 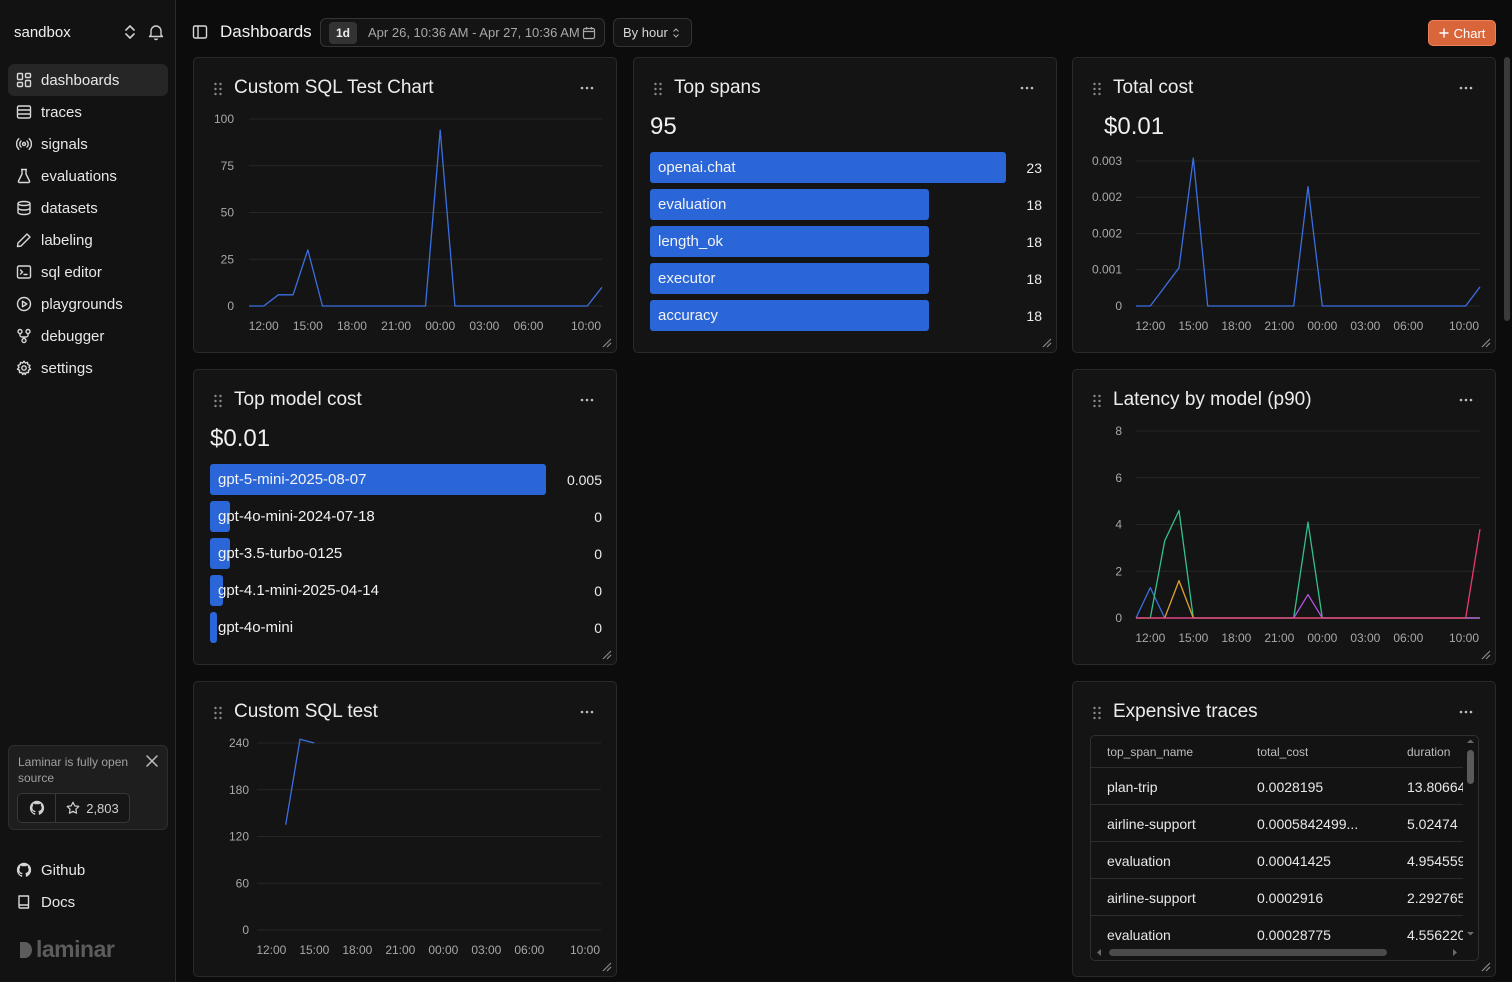 What do you see at coordinates (1462, 33) in the screenshot?
I see `add-chart-button: Chart` at bounding box center [1462, 33].